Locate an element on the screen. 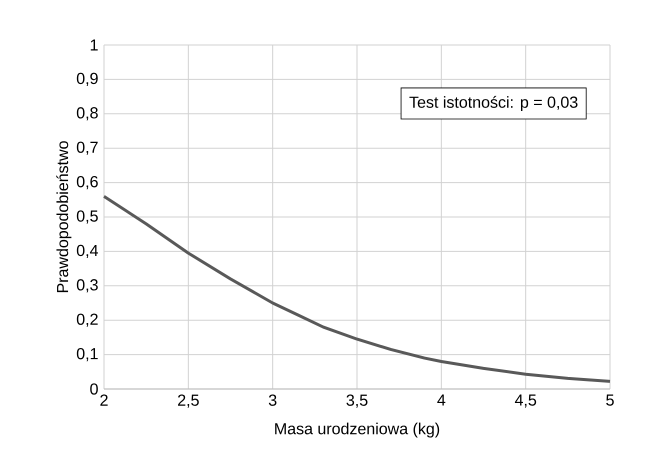 The height and width of the screenshot is (457, 650). x-tick-label: 4,5 is located at coordinates (525, 401).